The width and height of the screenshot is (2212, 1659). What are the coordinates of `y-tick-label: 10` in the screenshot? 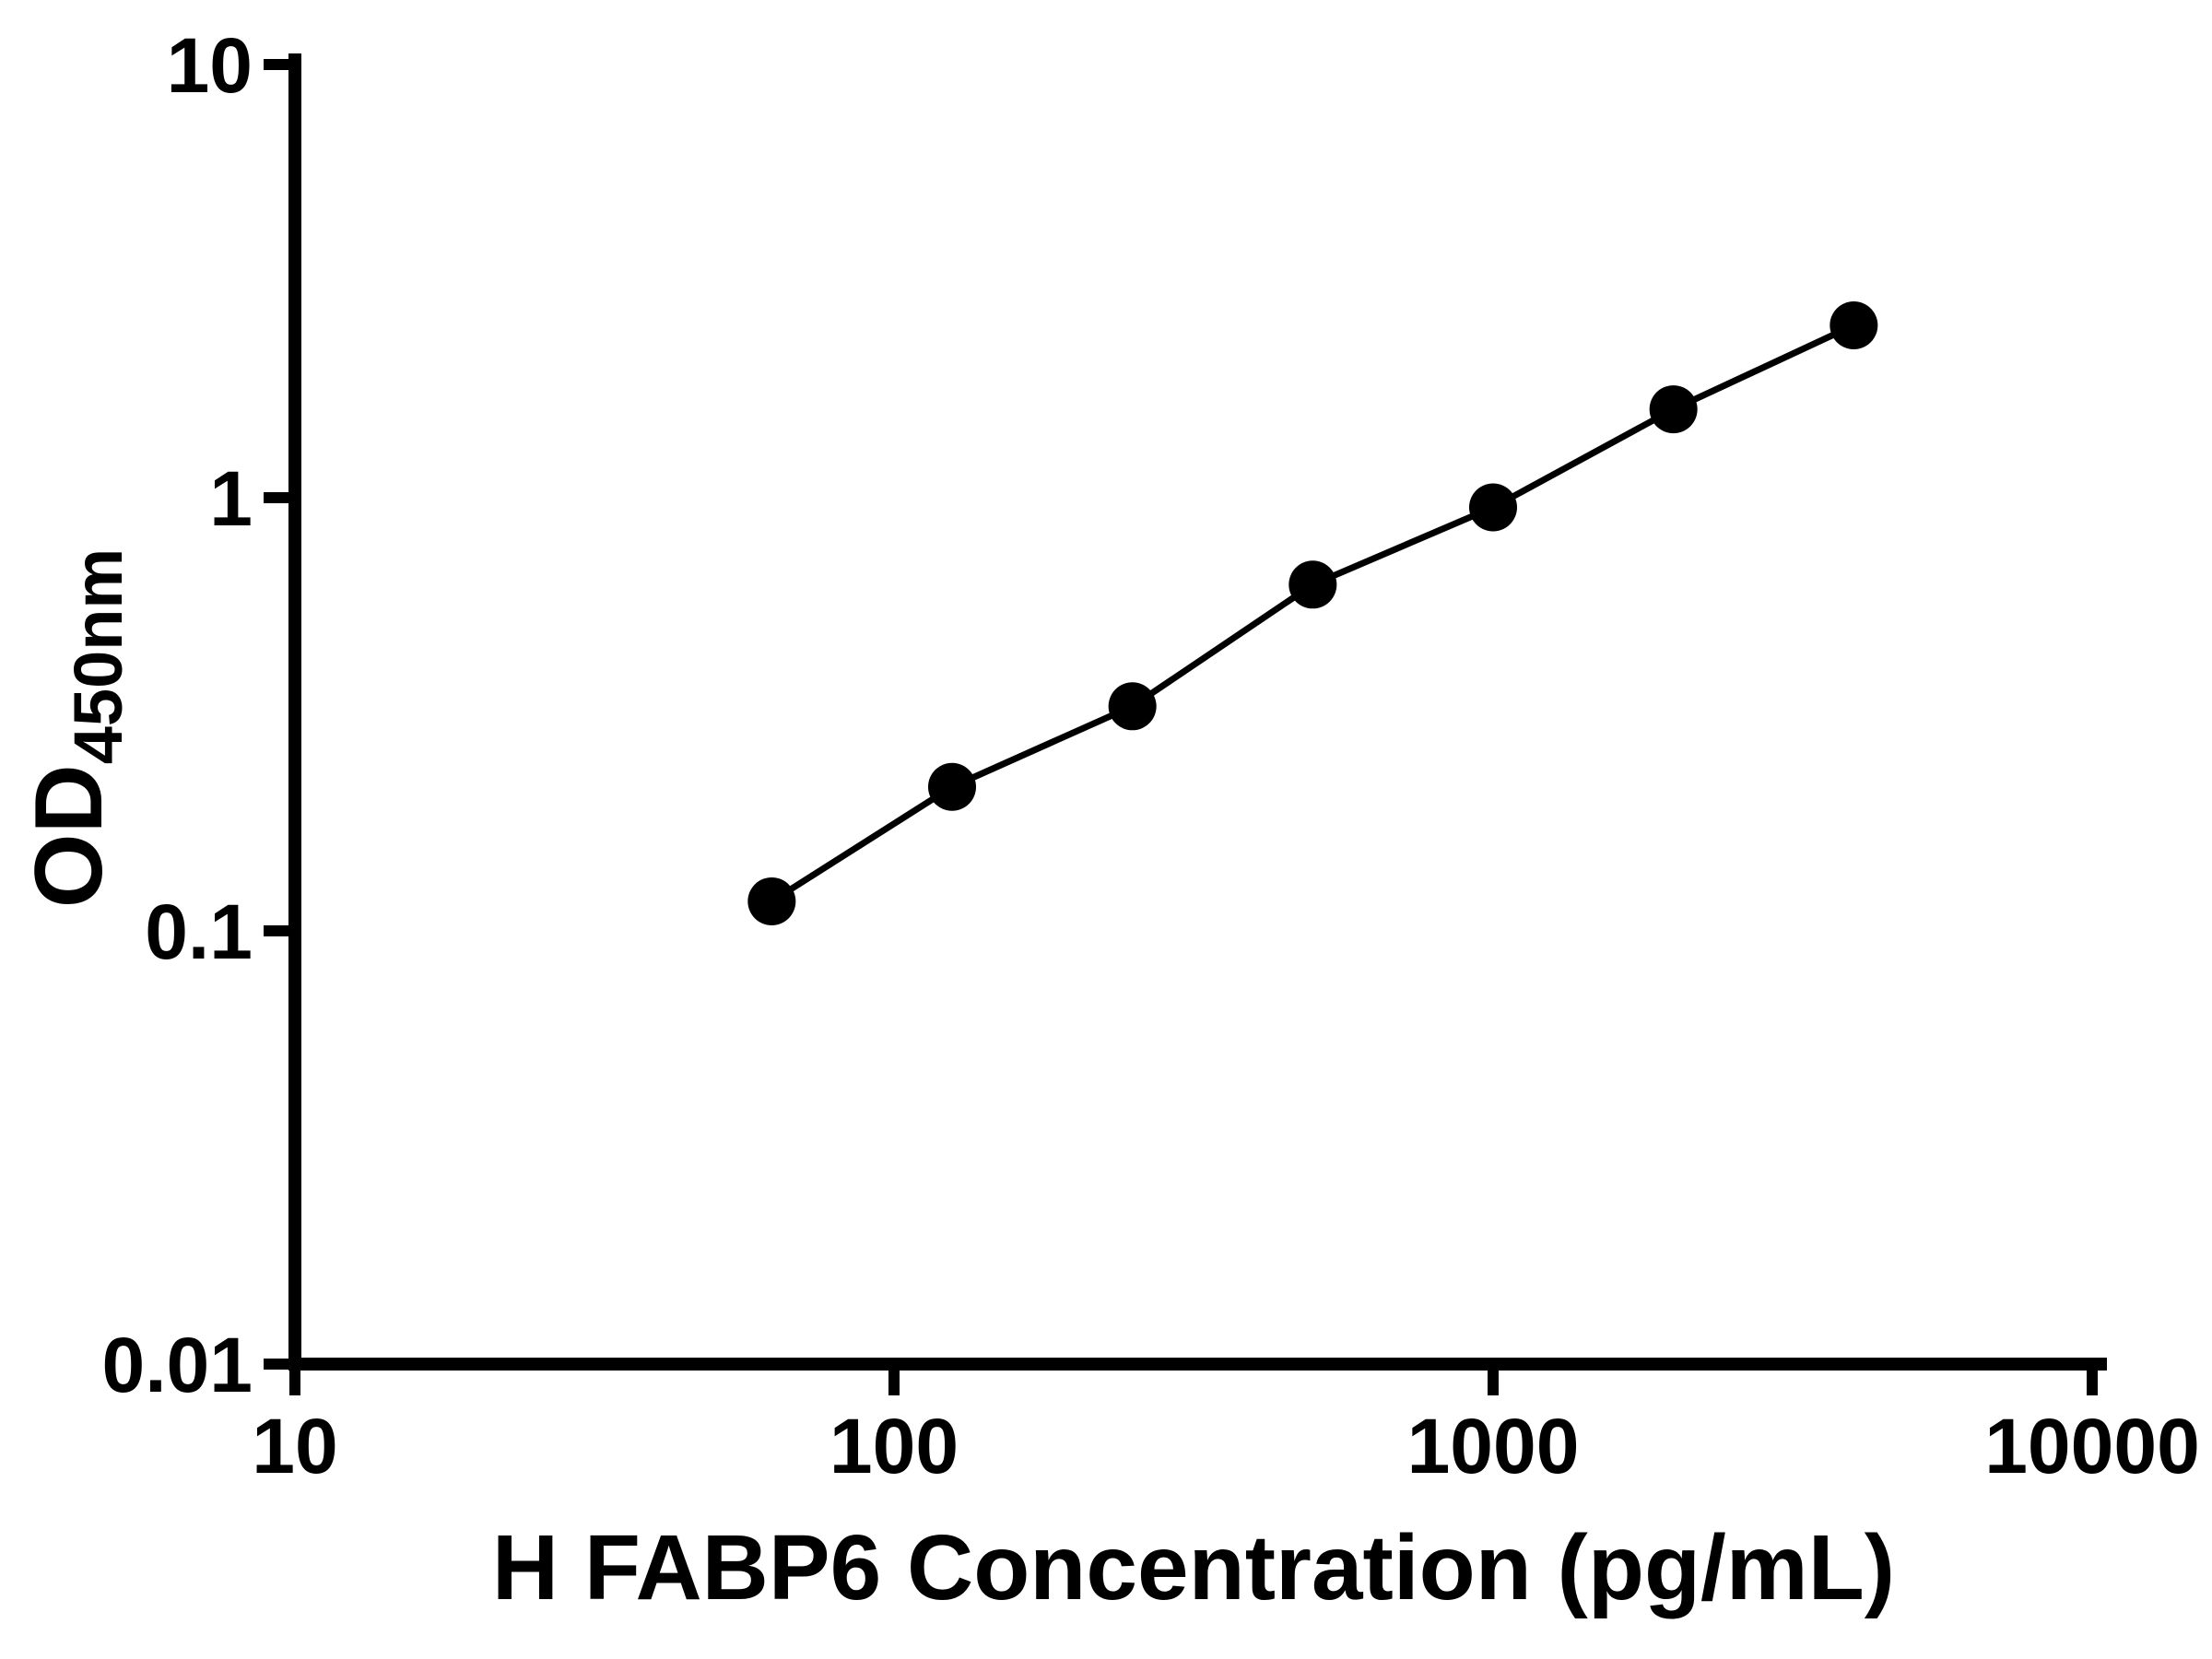 It's located at (210, 65).